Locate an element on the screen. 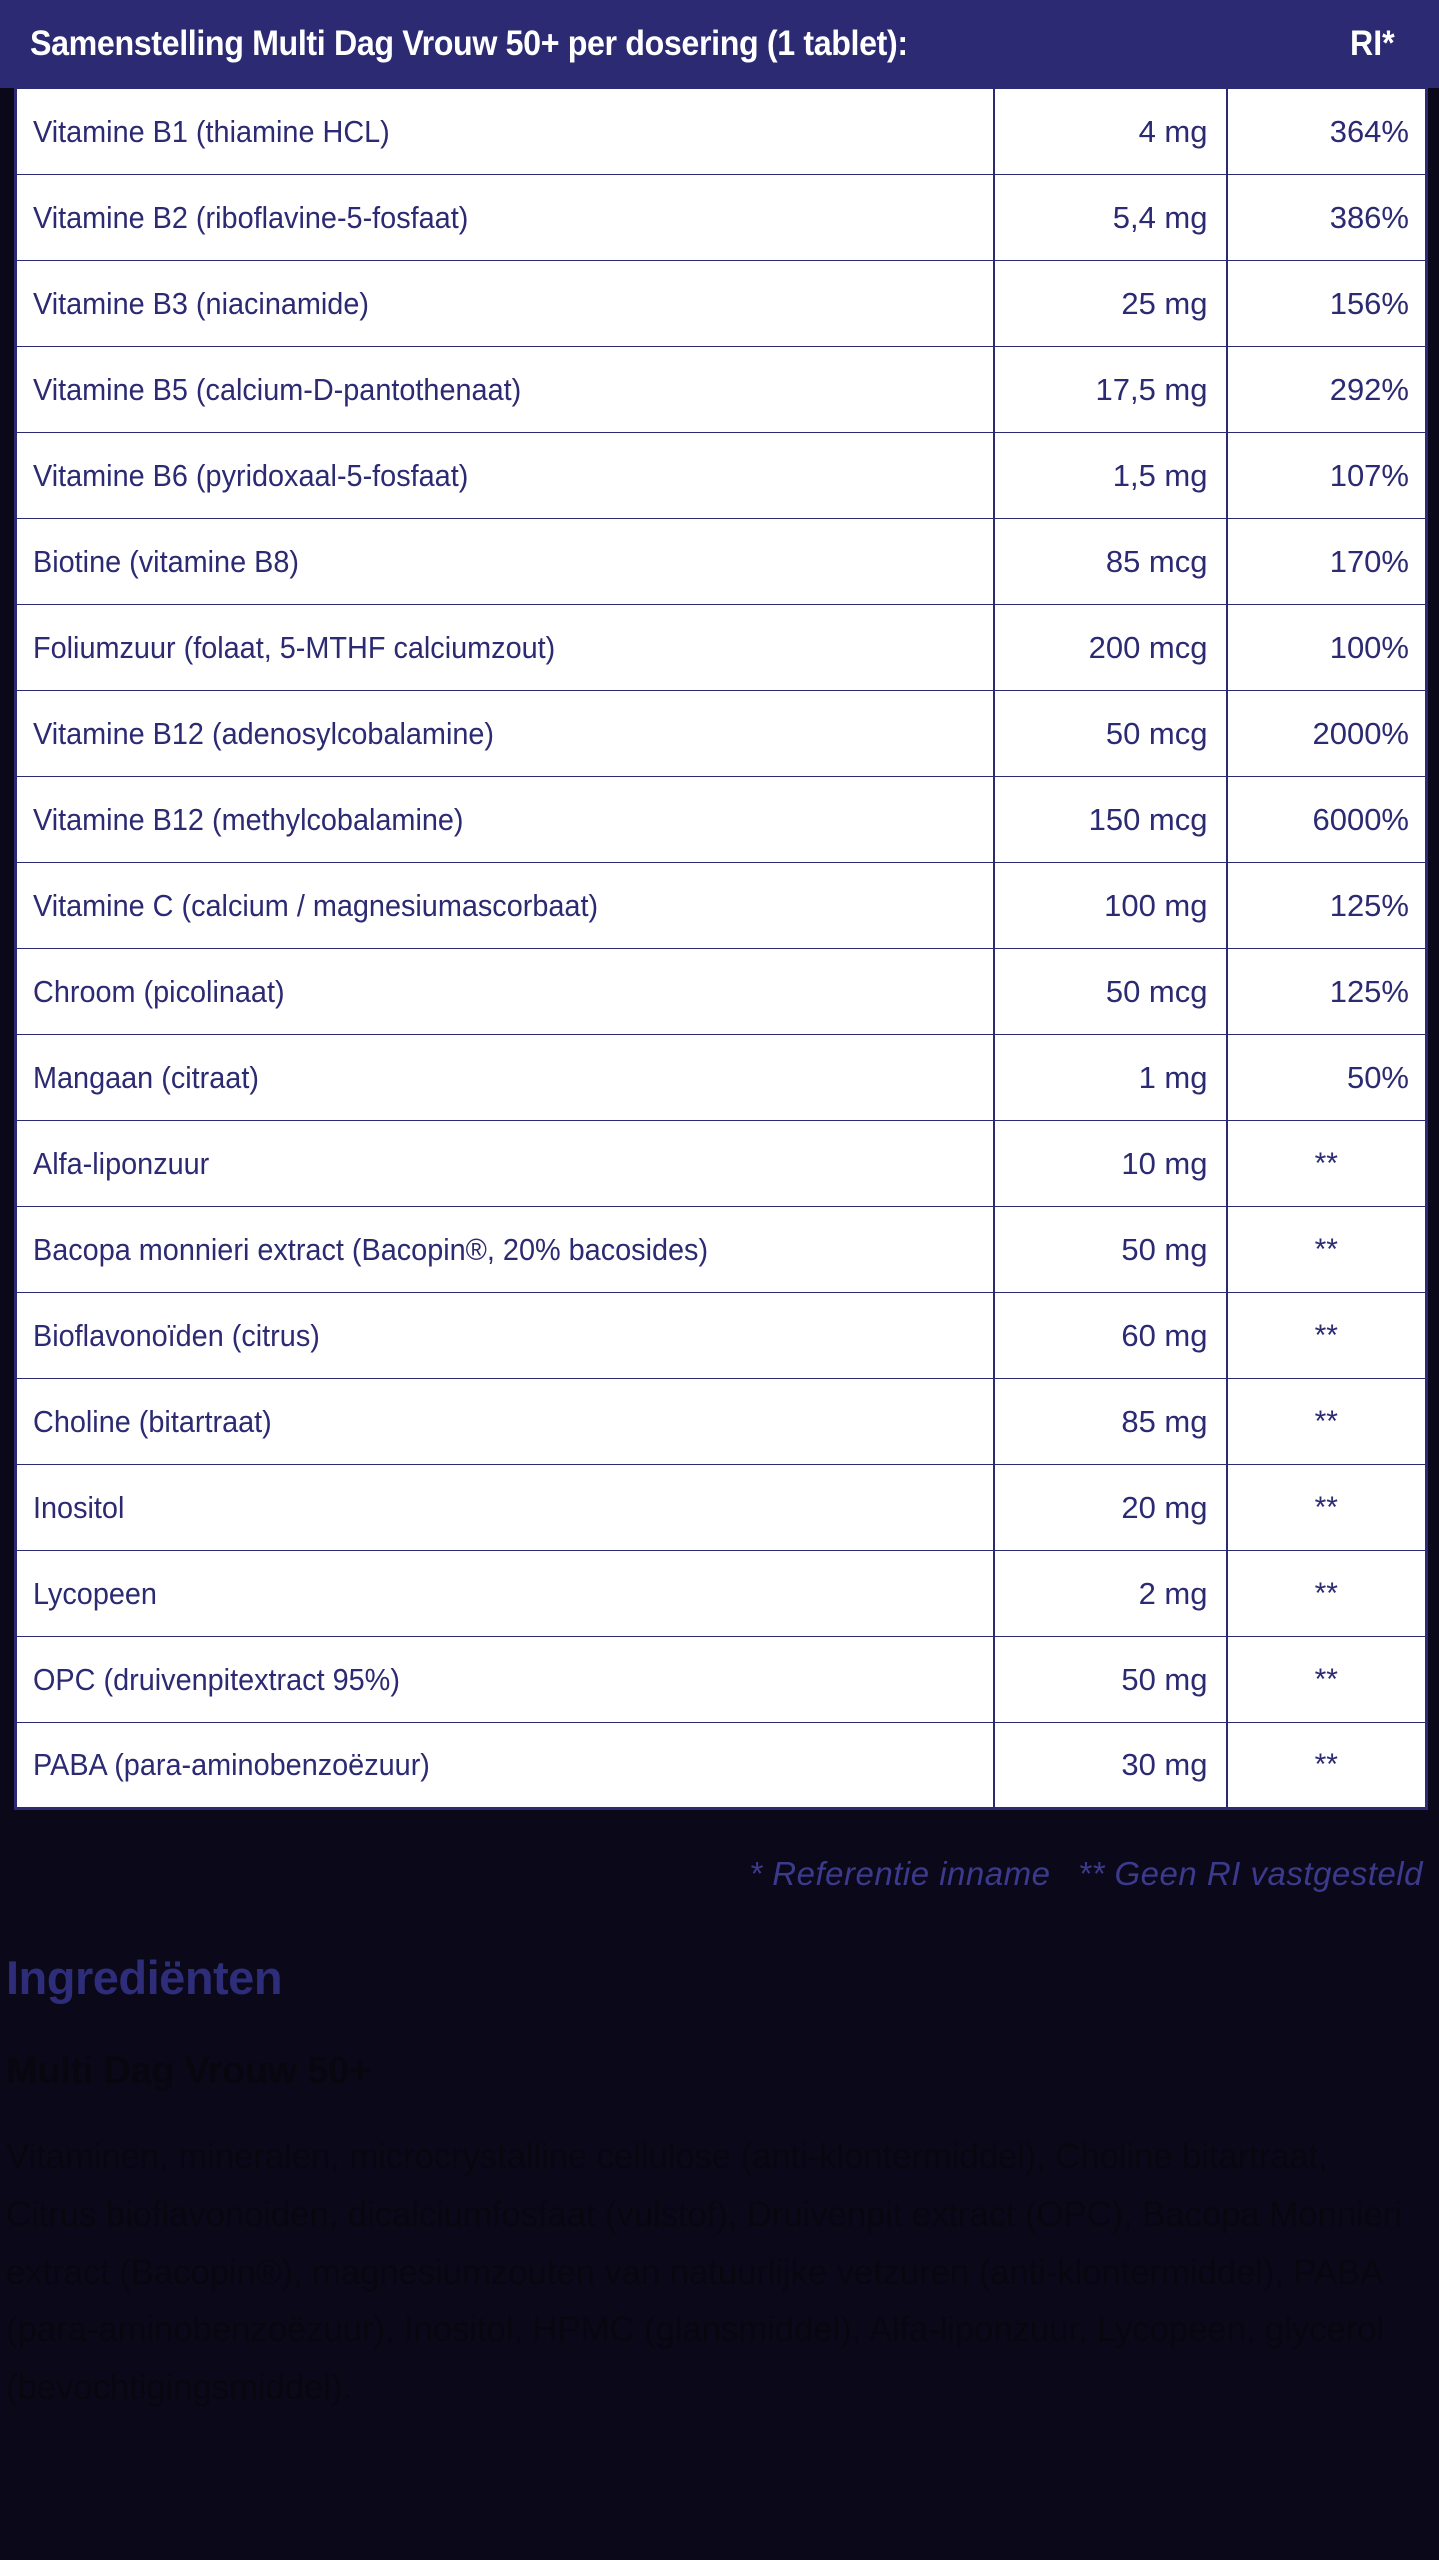 The image size is (1439, 2560). ingredient-name-cell: Vitamine B5 (calcium-D-pantothenaat) is located at coordinates (505, 389).